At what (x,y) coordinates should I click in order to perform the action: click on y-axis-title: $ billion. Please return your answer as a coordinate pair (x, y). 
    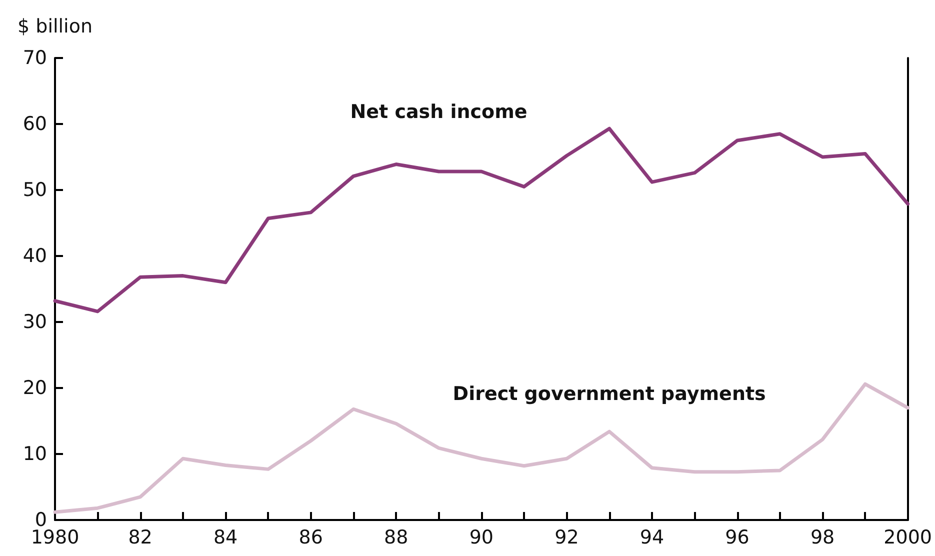
    Looking at the image, I should click on (55, 27).